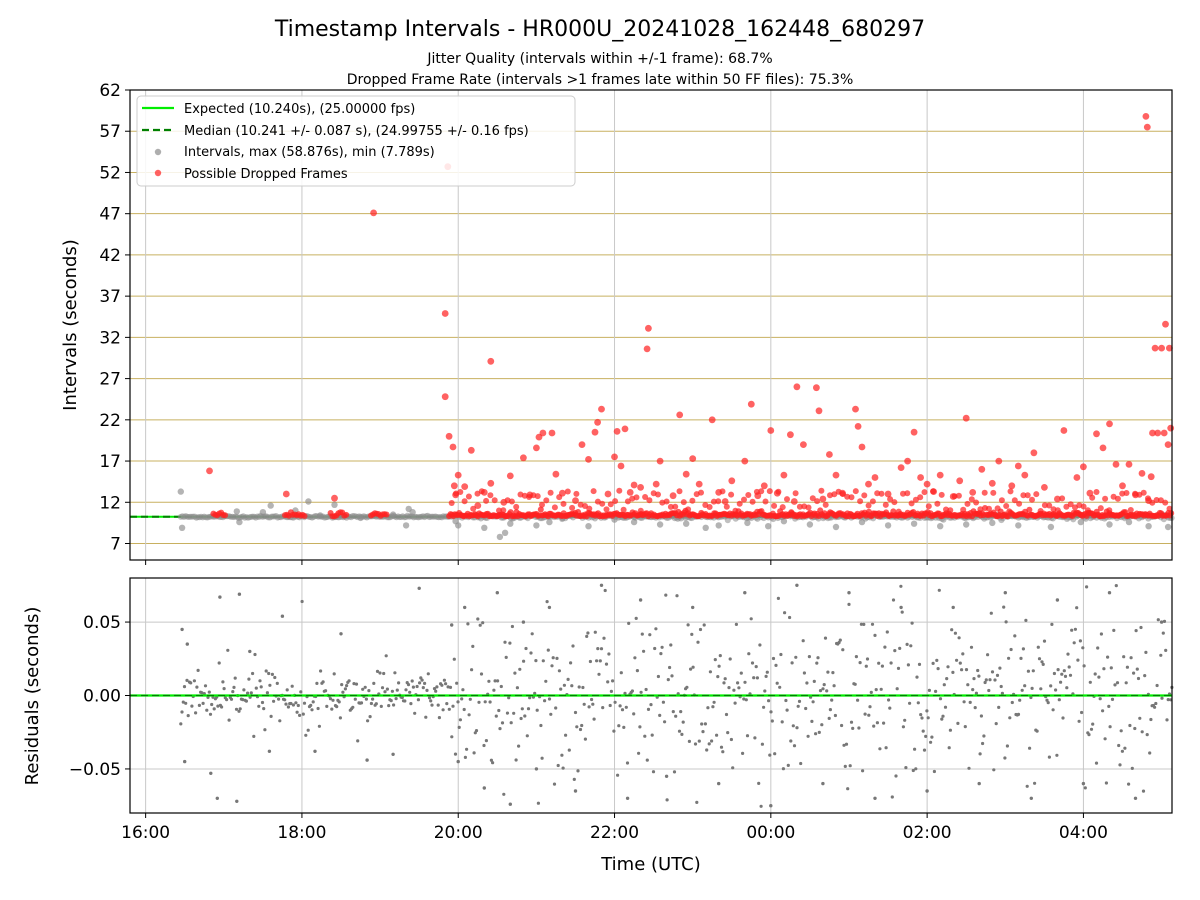  What do you see at coordinates (110, 91) in the screenshot?
I see `intervals-y-tick-label: 62` at bounding box center [110, 91].